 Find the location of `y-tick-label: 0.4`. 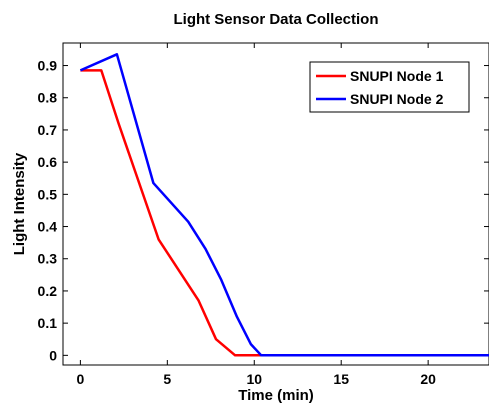

y-tick-label: 0.4 is located at coordinates (48, 227).